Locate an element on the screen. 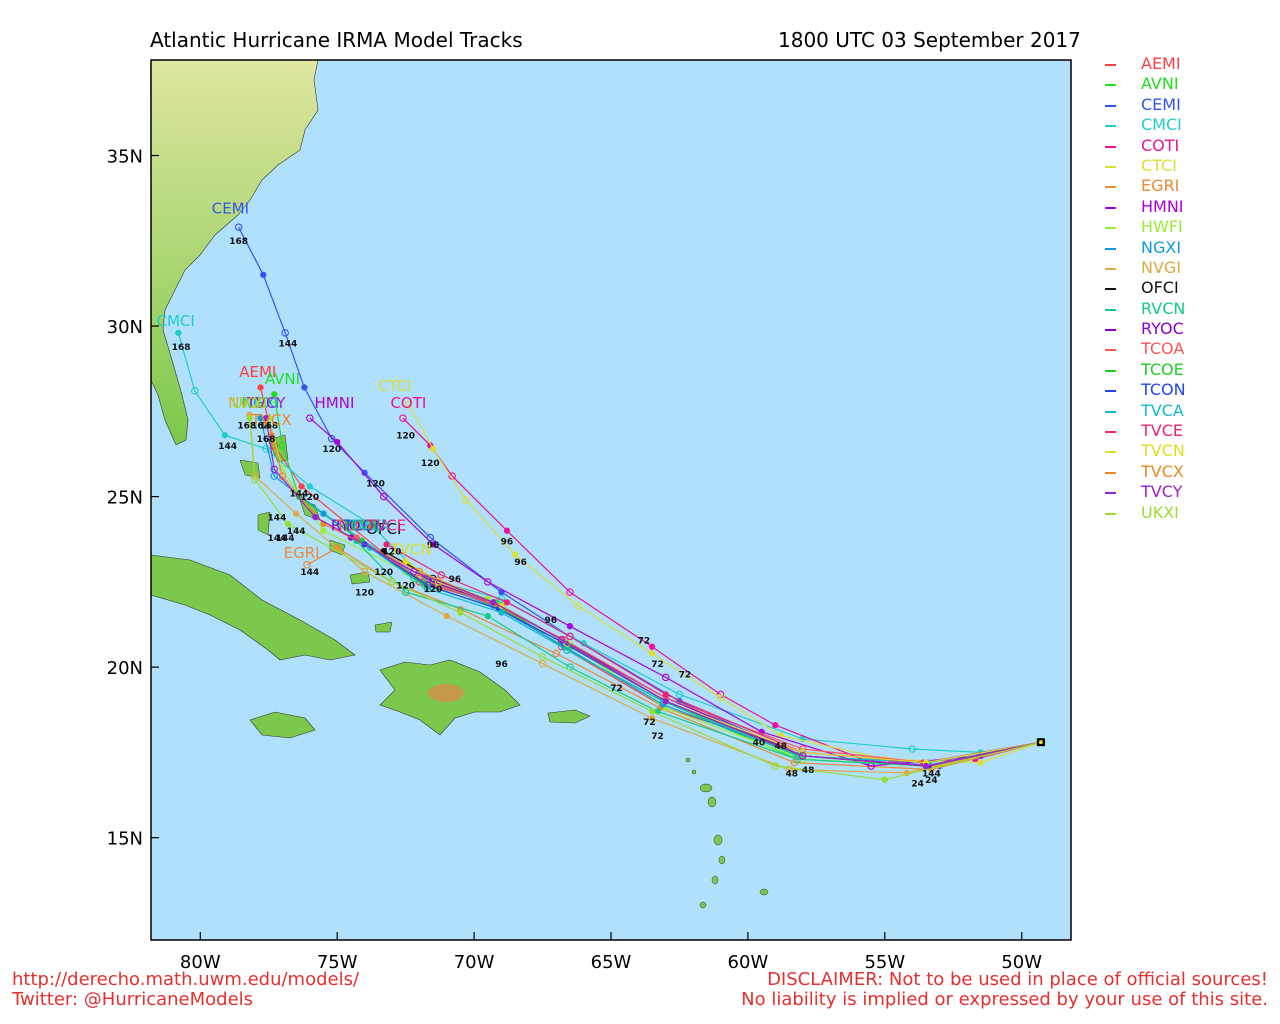 This screenshot has height=1024, width=1280. forecast-hour-label: 72 is located at coordinates (657, 737).